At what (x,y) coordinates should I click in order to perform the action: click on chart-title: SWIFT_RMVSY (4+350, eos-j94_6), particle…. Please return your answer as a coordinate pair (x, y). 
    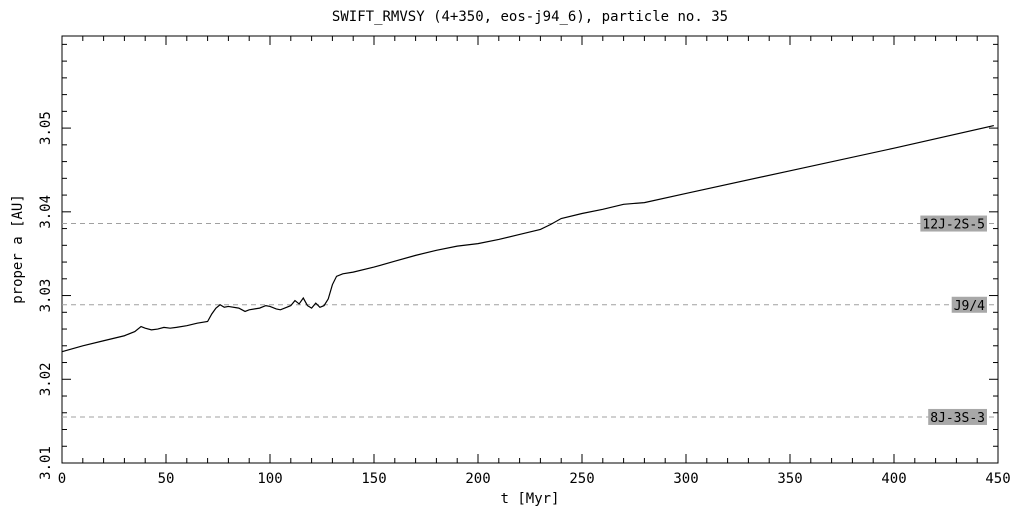
    Looking at the image, I should click on (530, 17).